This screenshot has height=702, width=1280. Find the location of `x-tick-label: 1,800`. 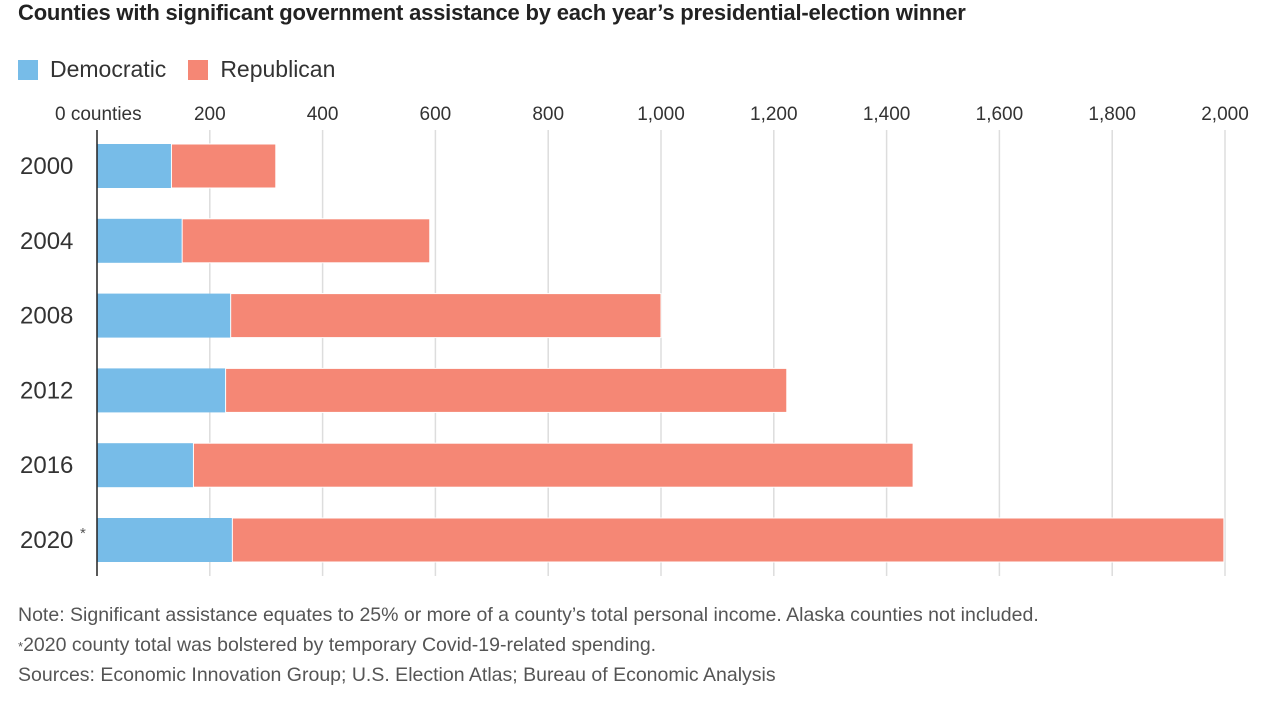

x-tick-label: 1,800 is located at coordinates (1112, 114).